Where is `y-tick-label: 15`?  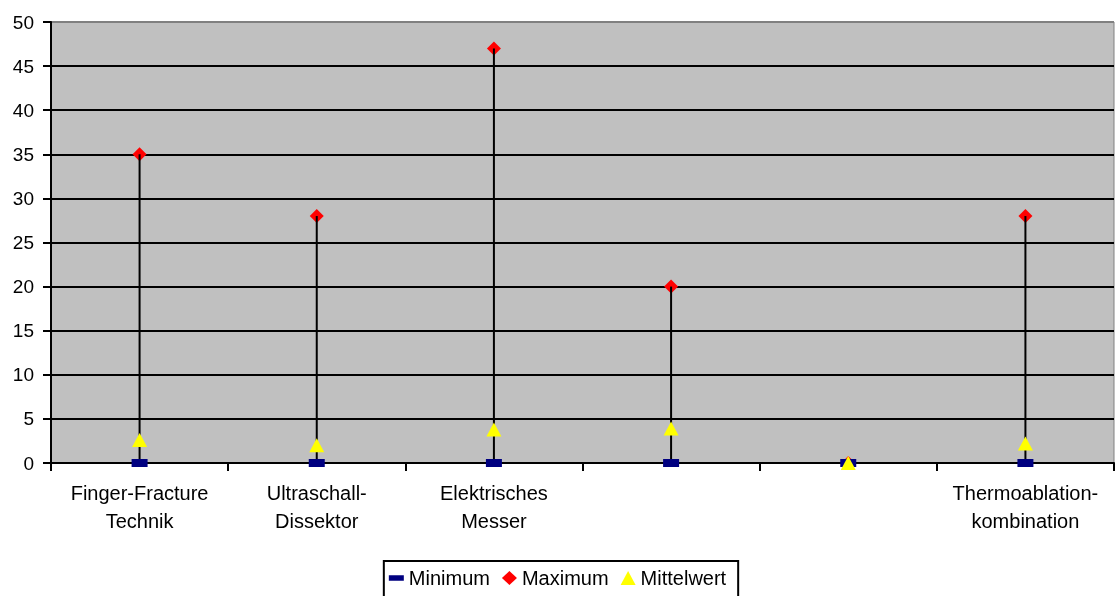 y-tick-label: 15 is located at coordinates (23, 331).